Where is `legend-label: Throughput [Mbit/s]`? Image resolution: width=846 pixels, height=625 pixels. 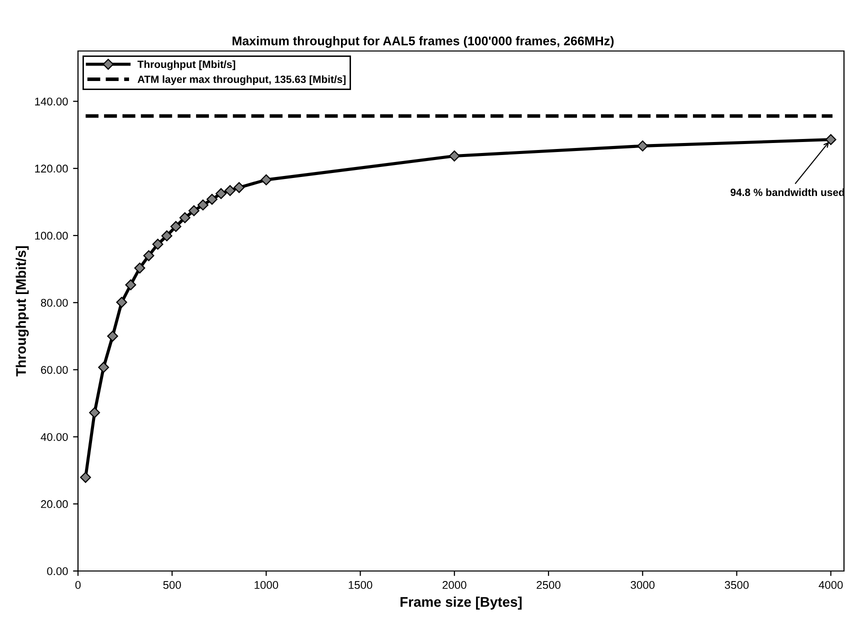
legend-label: Throughput [Mbit/s] is located at coordinates (186, 65).